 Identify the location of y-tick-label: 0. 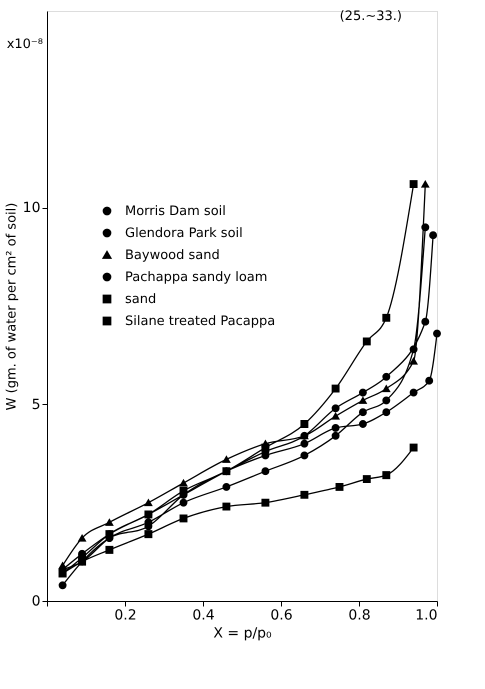
(36, 602).